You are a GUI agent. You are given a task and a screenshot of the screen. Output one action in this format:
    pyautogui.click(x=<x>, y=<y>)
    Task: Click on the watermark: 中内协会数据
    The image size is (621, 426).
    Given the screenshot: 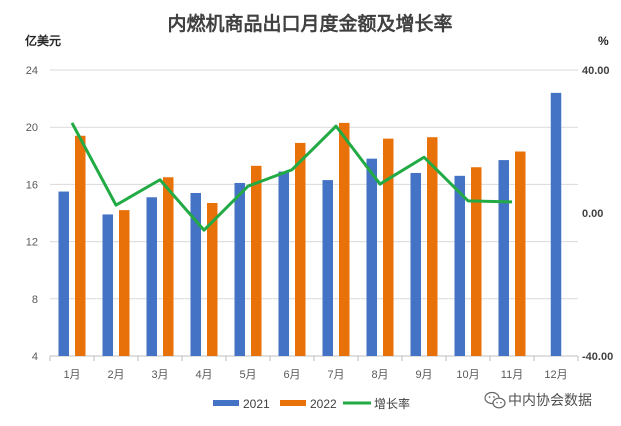 What is the action you would take?
    pyautogui.click(x=538, y=400)
    